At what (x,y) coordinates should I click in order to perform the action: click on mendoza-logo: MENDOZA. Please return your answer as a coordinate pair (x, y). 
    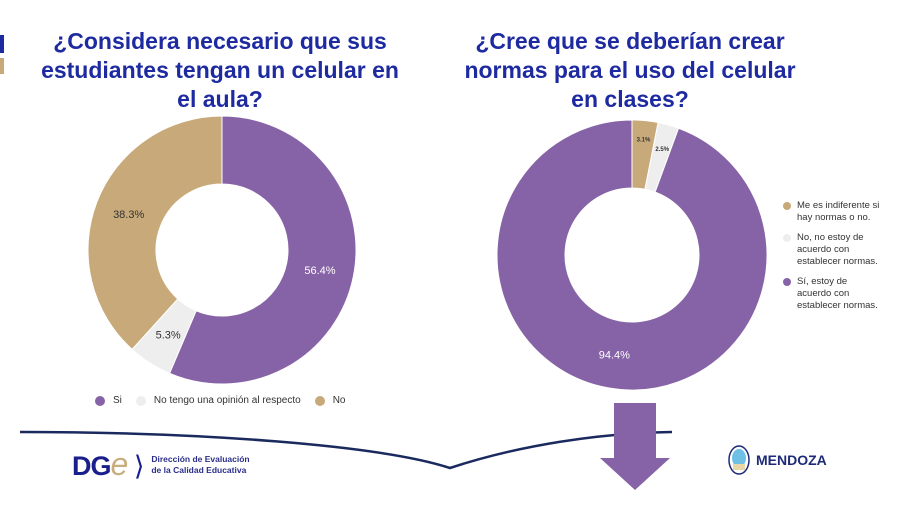
    Looking at the image, I should click on (777, 460).